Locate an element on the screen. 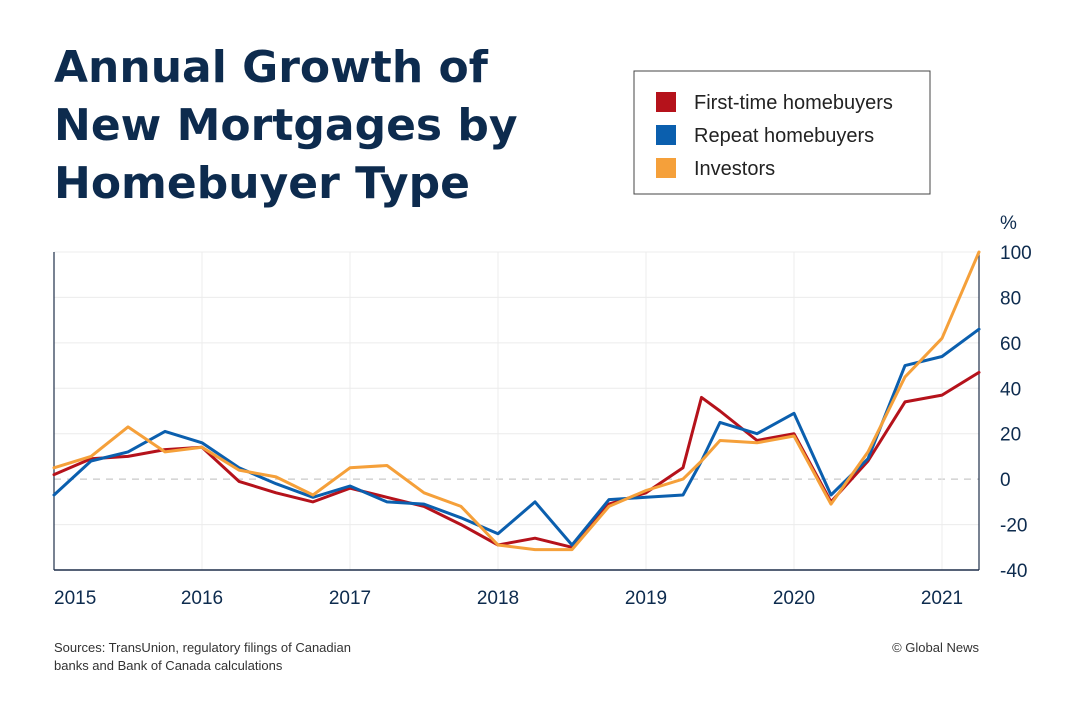 This screenshot has height=702, width=1080. y-tick-label: 80 is located at coordinates (1010, 298).